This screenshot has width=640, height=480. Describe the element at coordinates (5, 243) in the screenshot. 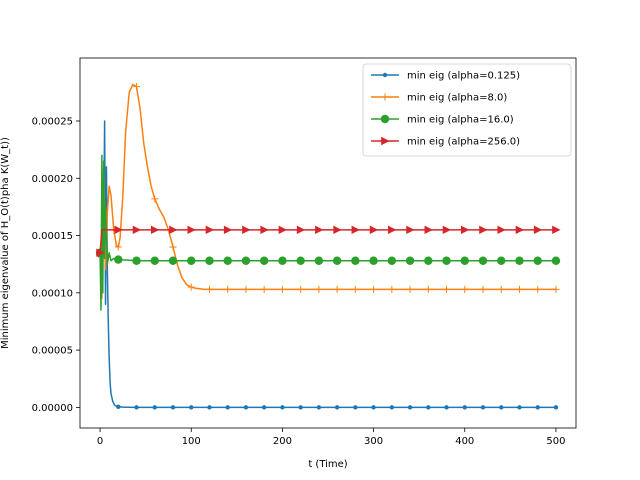

I see `y-axis-label: Minimum eigenvalue of H_O(t)pha K(W_t))` at that location.